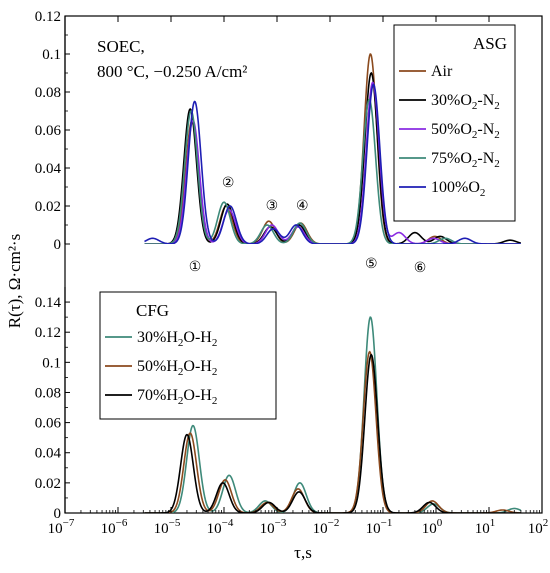 This screenshot has height=573, width=550. What do you see at coordinates (465, 160) in the screenshot?
I see `legend-entry: 75%O2-N2` at bounding box center [465, 160].